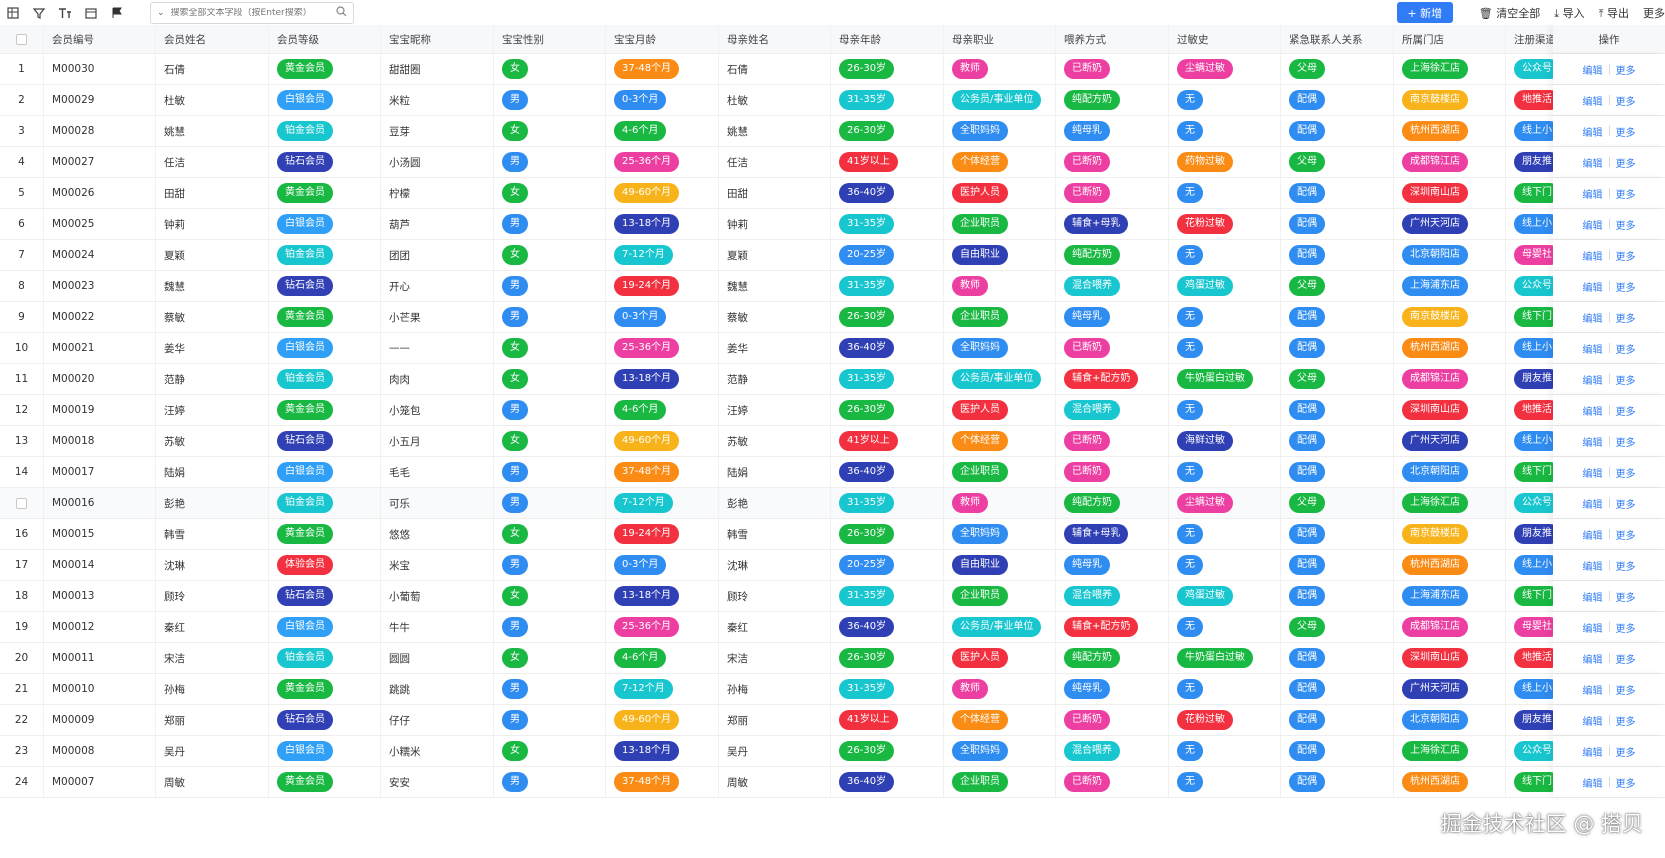 The image size is (1665, 858). Describe the element at coordinates (662, 782) in the screenshot. I see `table-cell: 37-48个月` at that location.